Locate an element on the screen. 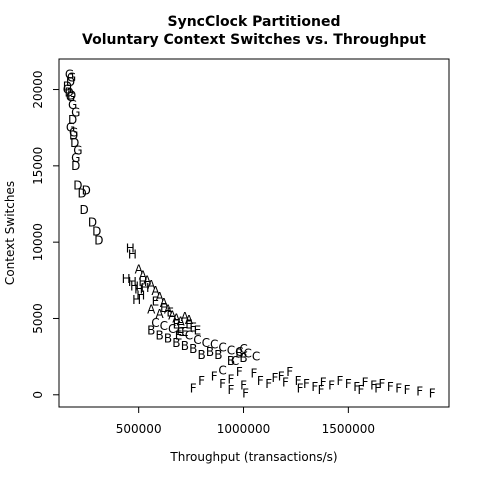 The image size is (480, 480). y-tick-label: 0 is located at coordinates (38, 395).